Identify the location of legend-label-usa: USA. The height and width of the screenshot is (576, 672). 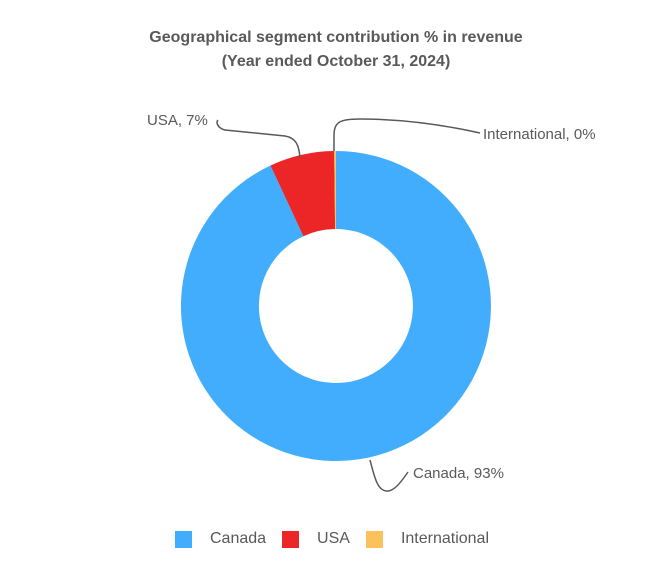
(333, 538).